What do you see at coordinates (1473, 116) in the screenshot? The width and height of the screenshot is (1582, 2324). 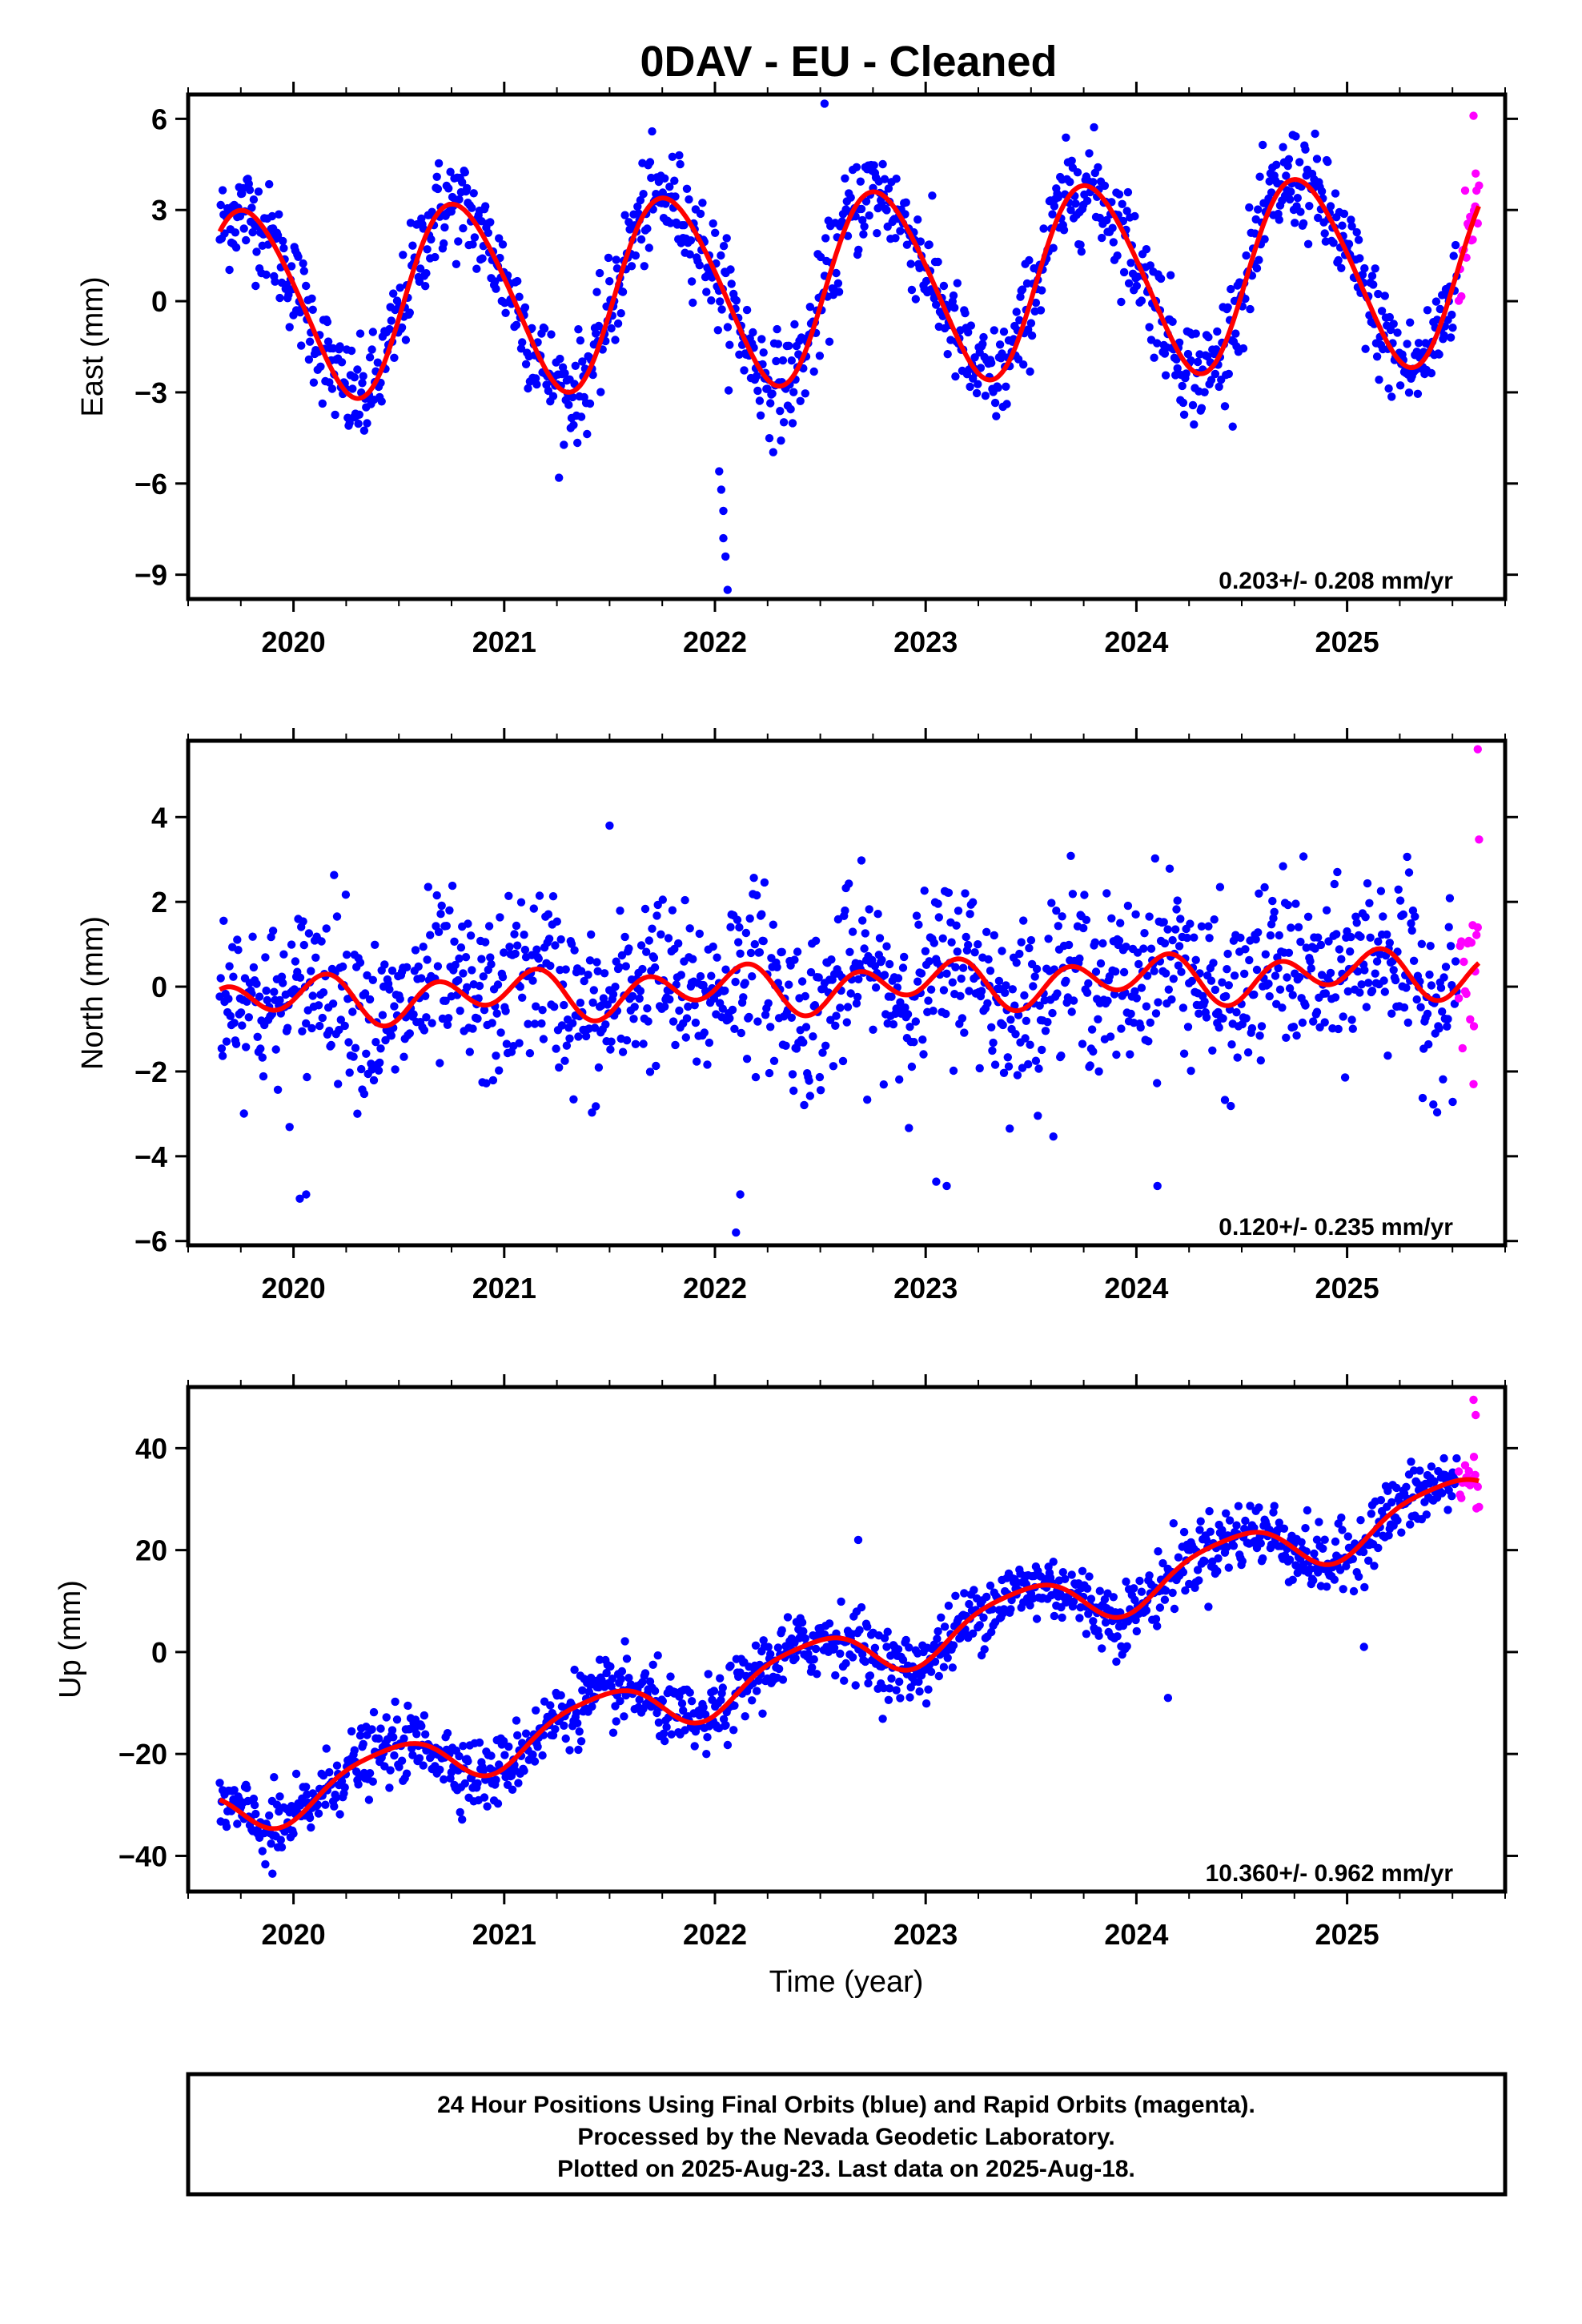 I see `east-outlier-point` at bounding box center [1473, 116].